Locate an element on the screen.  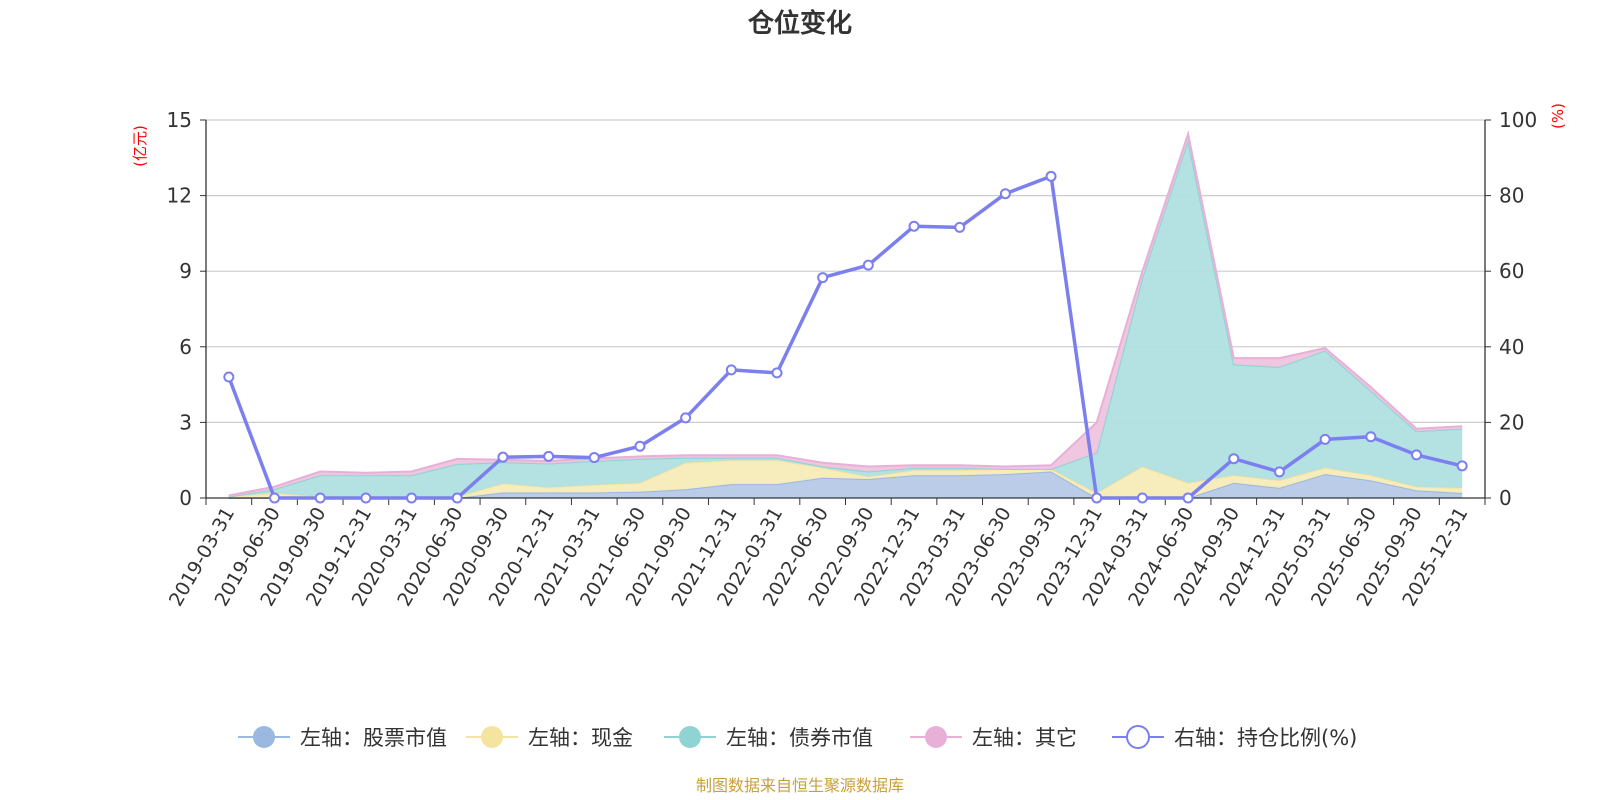
legend-item-4: 左轴：其它 is located at coordinates (993, 738).